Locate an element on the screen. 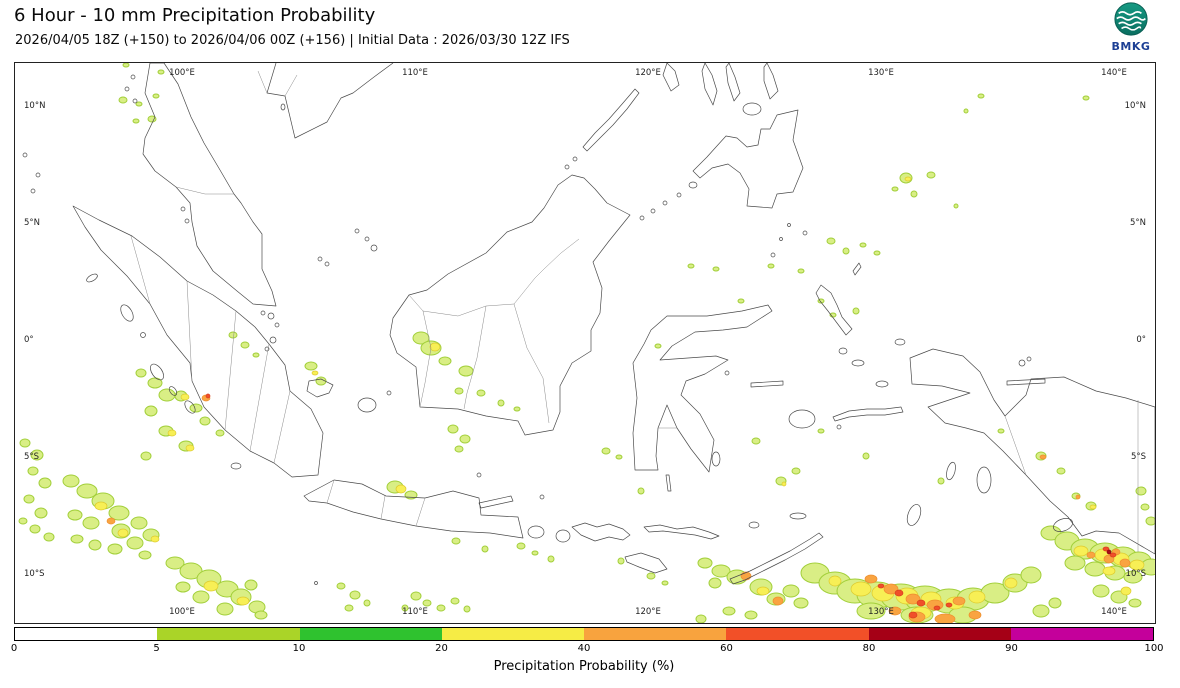  colorbar-label: Precipitation Probability (%) is located at coordinates (584, 666).